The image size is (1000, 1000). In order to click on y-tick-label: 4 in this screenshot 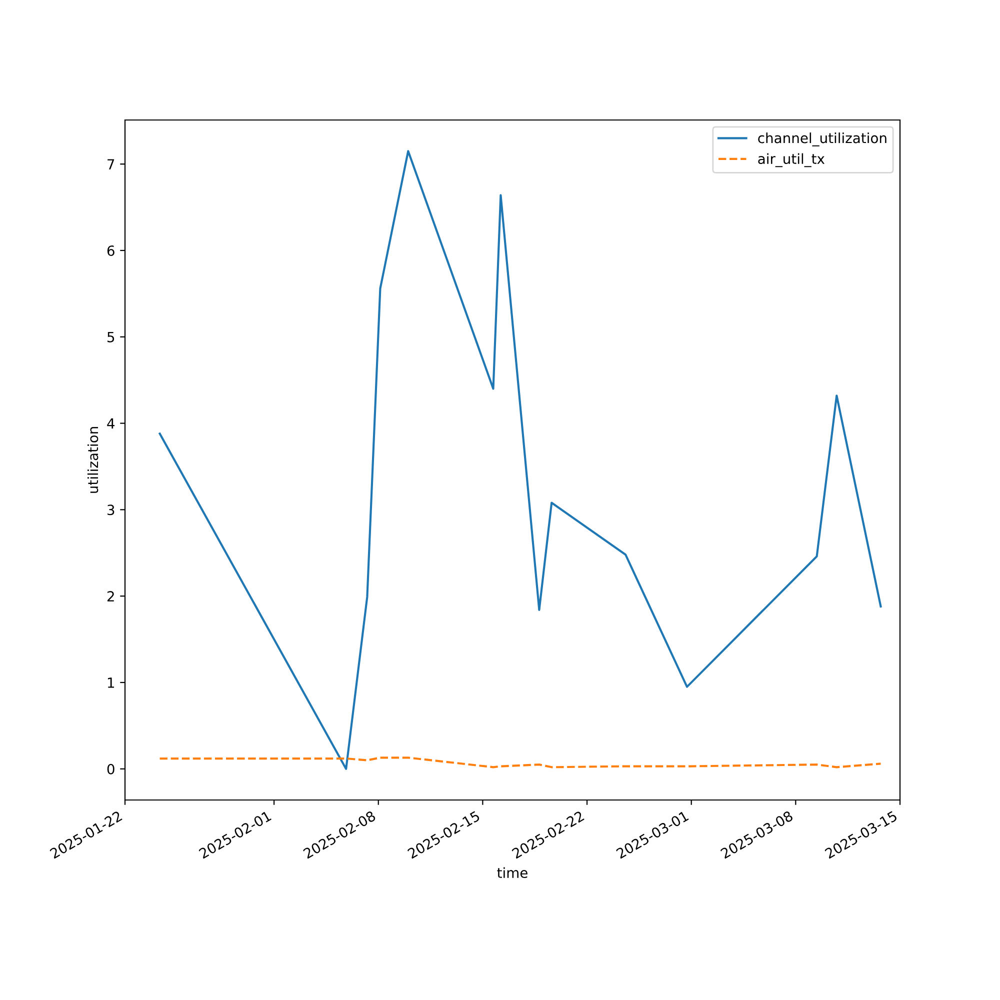, I will do `click(110, 423)`.